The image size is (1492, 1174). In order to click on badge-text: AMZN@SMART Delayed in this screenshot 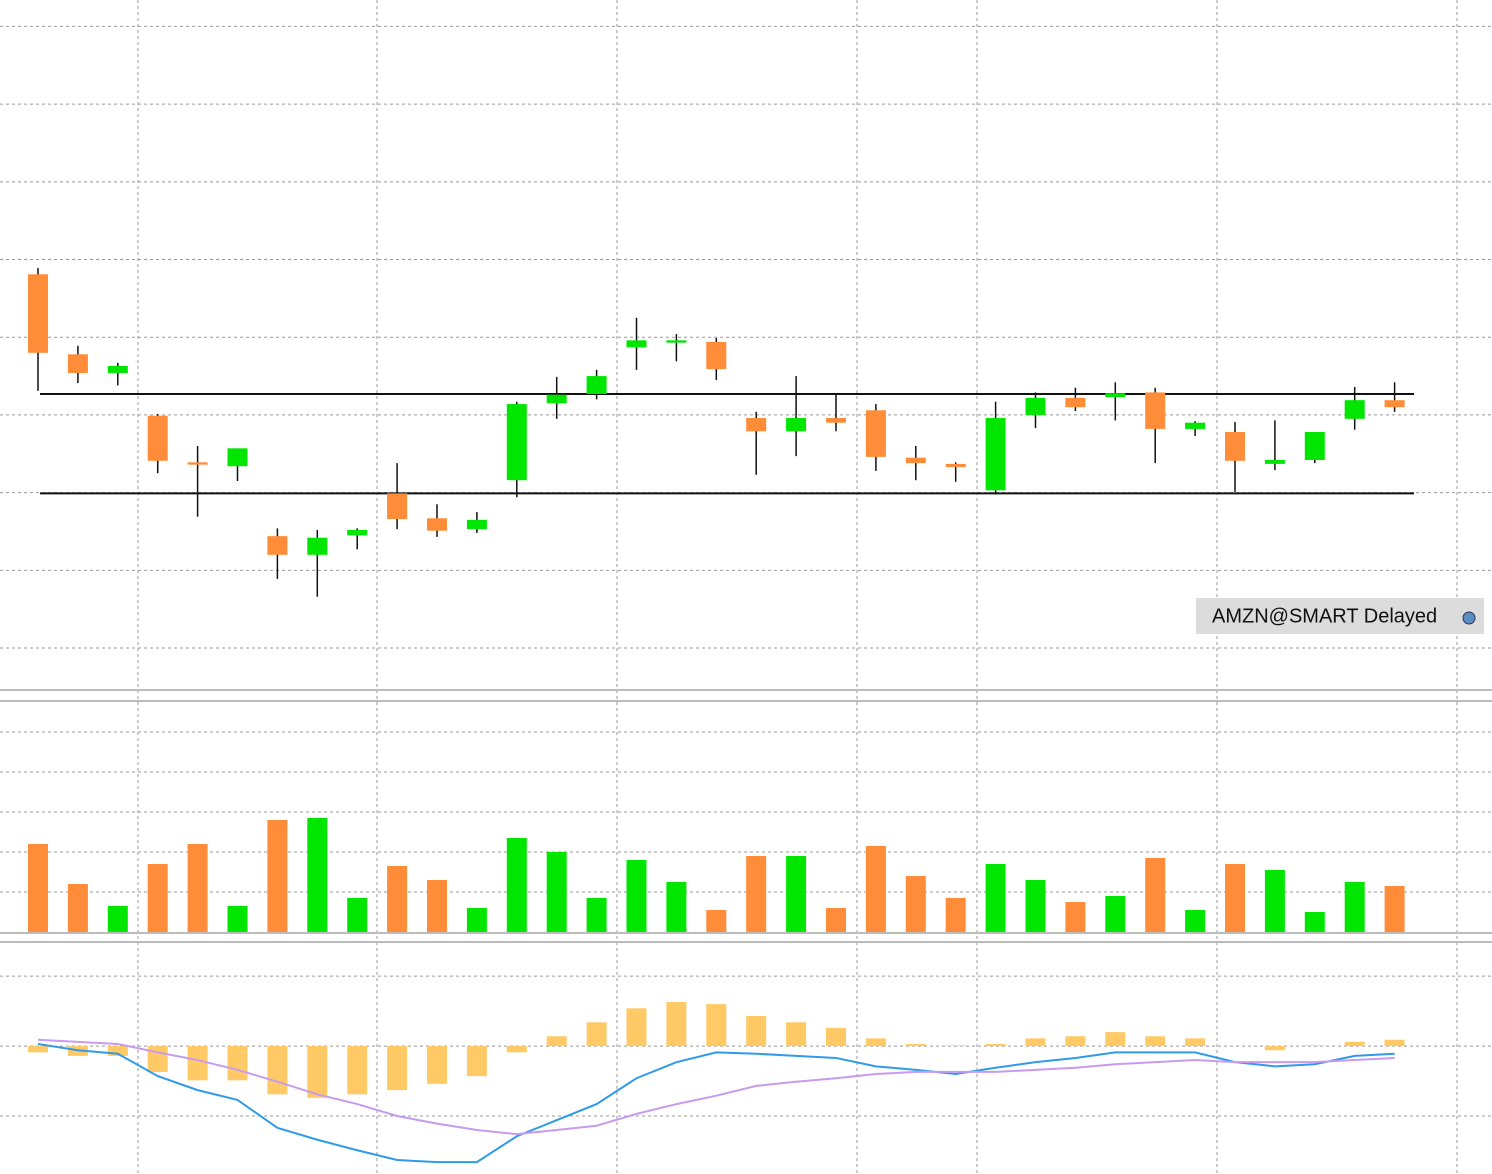, I will do `click(1324, 616)`.